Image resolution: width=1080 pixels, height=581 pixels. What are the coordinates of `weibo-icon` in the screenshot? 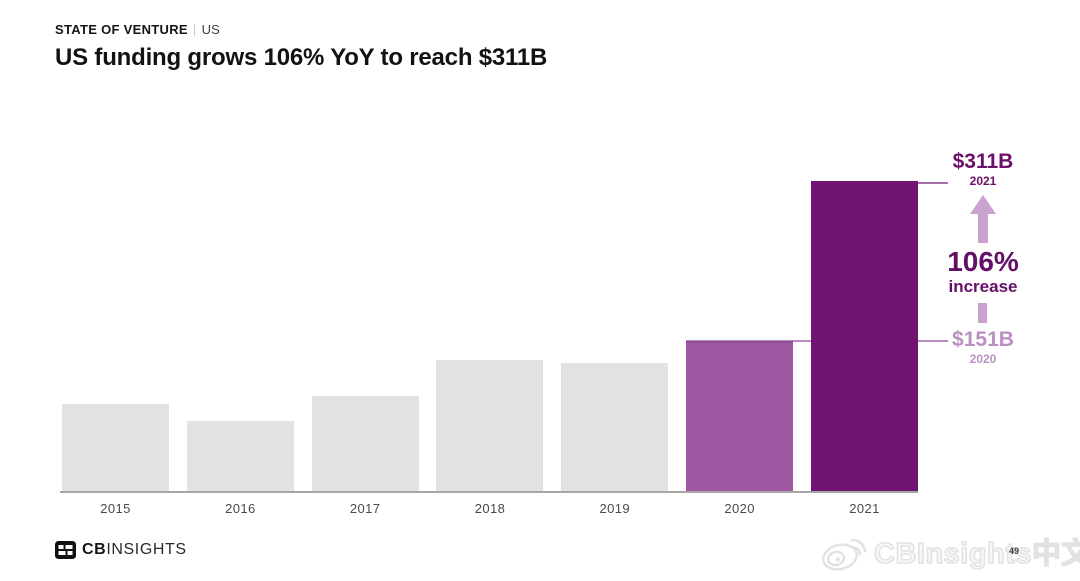 It's located at (844, 554).